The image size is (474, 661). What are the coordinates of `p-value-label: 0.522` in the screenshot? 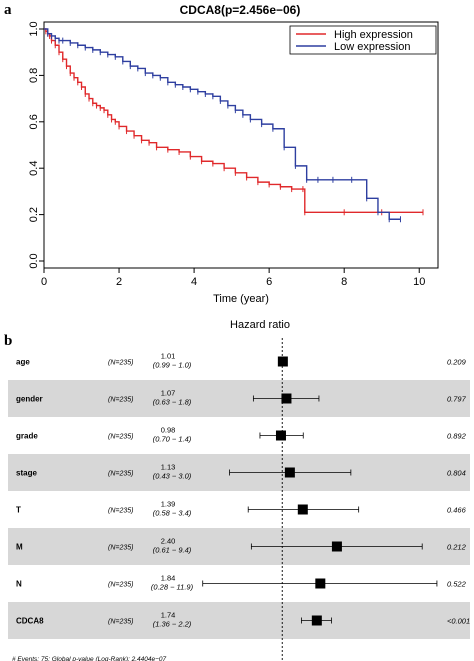 It's located at (457, 584).